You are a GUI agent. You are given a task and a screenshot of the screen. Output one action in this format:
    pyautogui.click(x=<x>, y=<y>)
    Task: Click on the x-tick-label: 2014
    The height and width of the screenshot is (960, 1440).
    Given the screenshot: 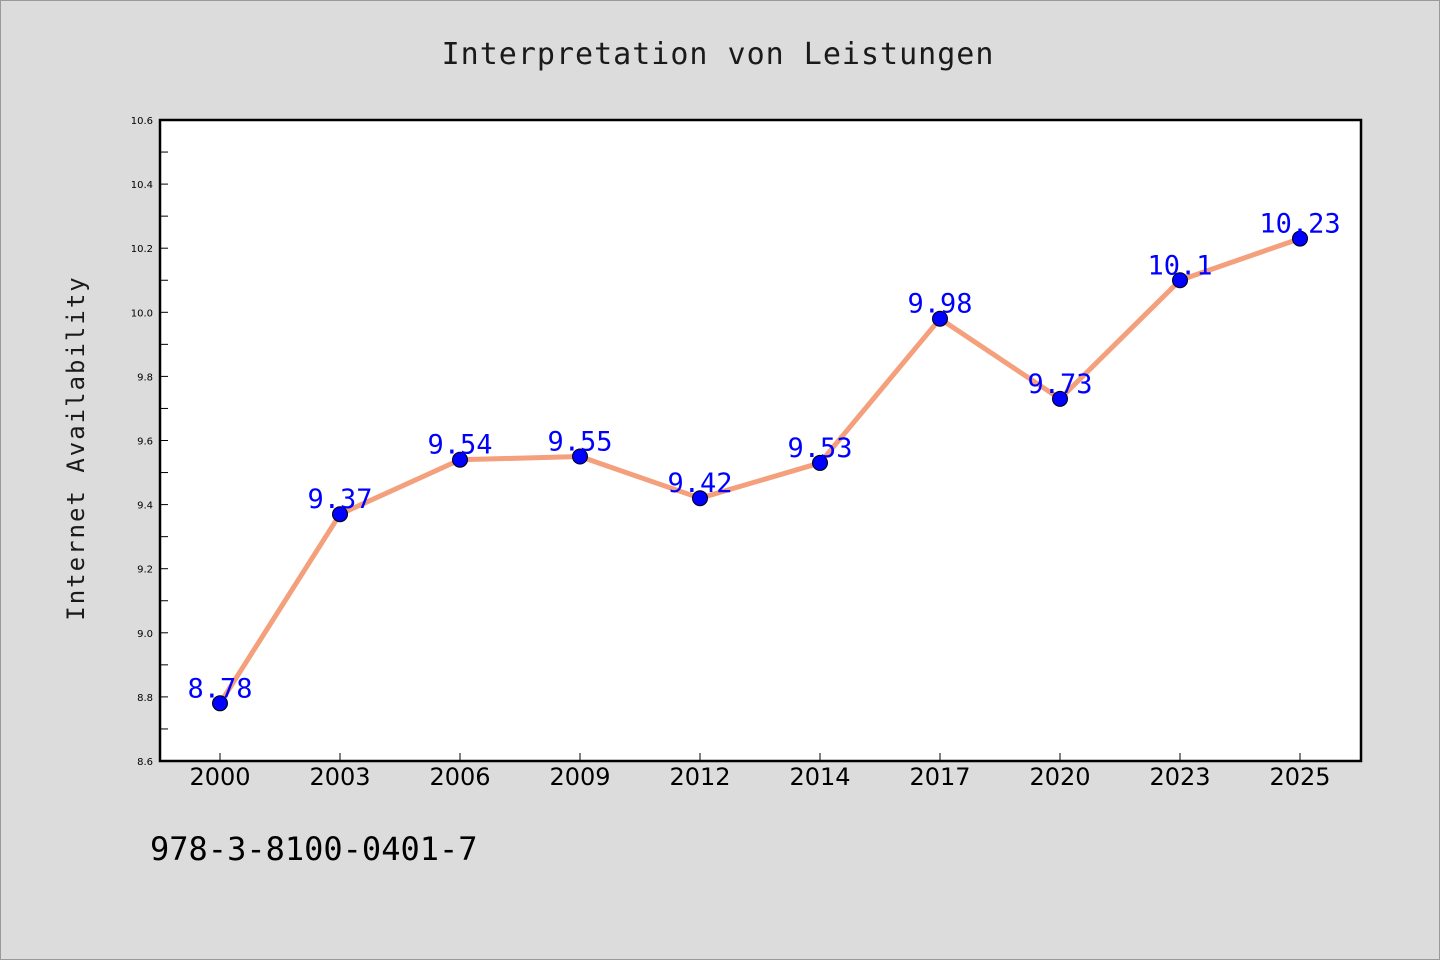 What is the action you would take?
    pyautogui.click(x=819, y=777)
    